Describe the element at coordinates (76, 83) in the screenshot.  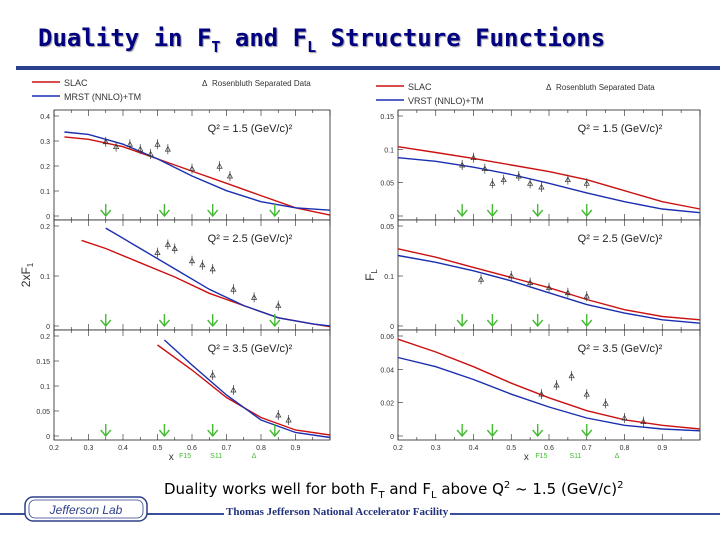
I see `legend-label-slac: SLAC` at that location.